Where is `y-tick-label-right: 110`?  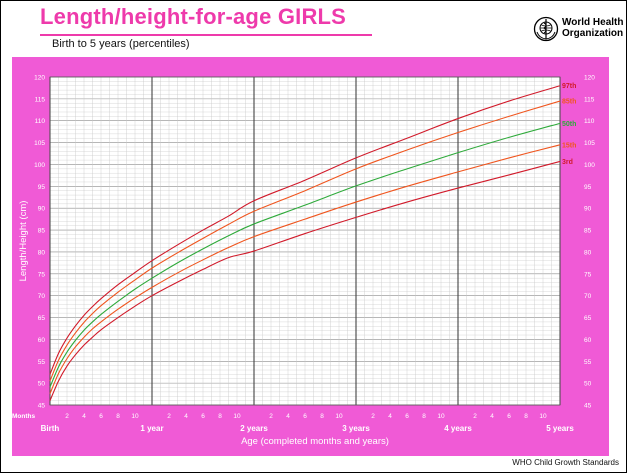 y-tick-label-right: 110 is located at coordinates (589, 121).